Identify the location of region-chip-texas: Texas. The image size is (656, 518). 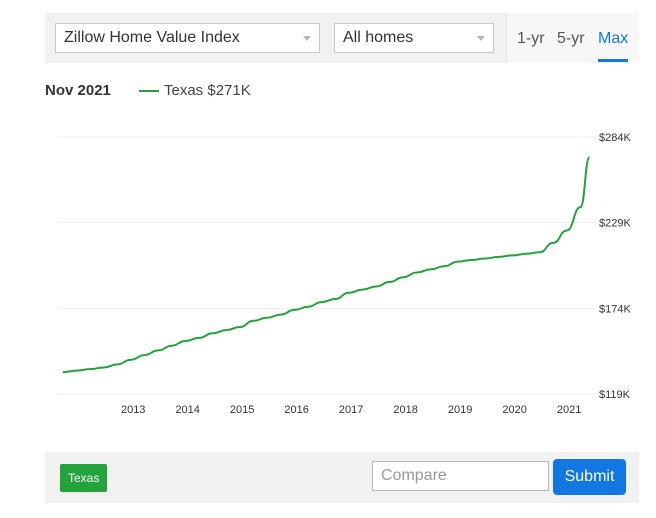
(84, 478).